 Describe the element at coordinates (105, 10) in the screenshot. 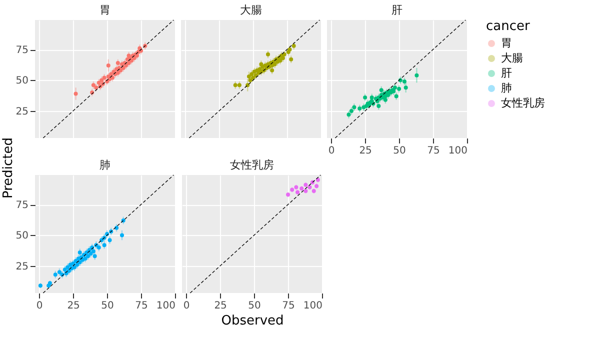

I see `chart-title: 胃` at that location.